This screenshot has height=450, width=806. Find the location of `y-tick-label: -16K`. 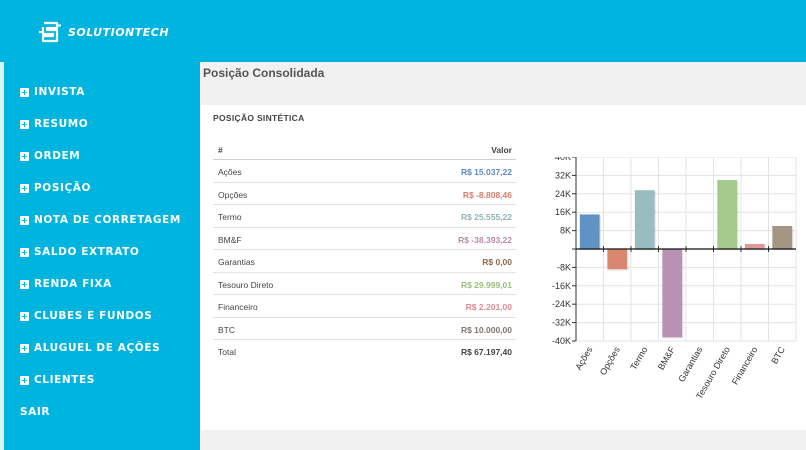

y-tick-label: -16K is located at coordinates (561, 286).